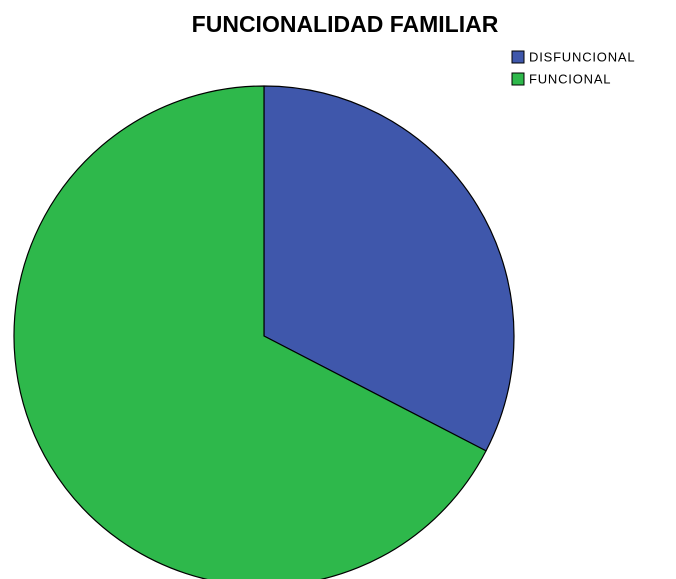  I want to click on chart-title: FUNCIONALIDAD FAMILIAR, so click(345, 24).